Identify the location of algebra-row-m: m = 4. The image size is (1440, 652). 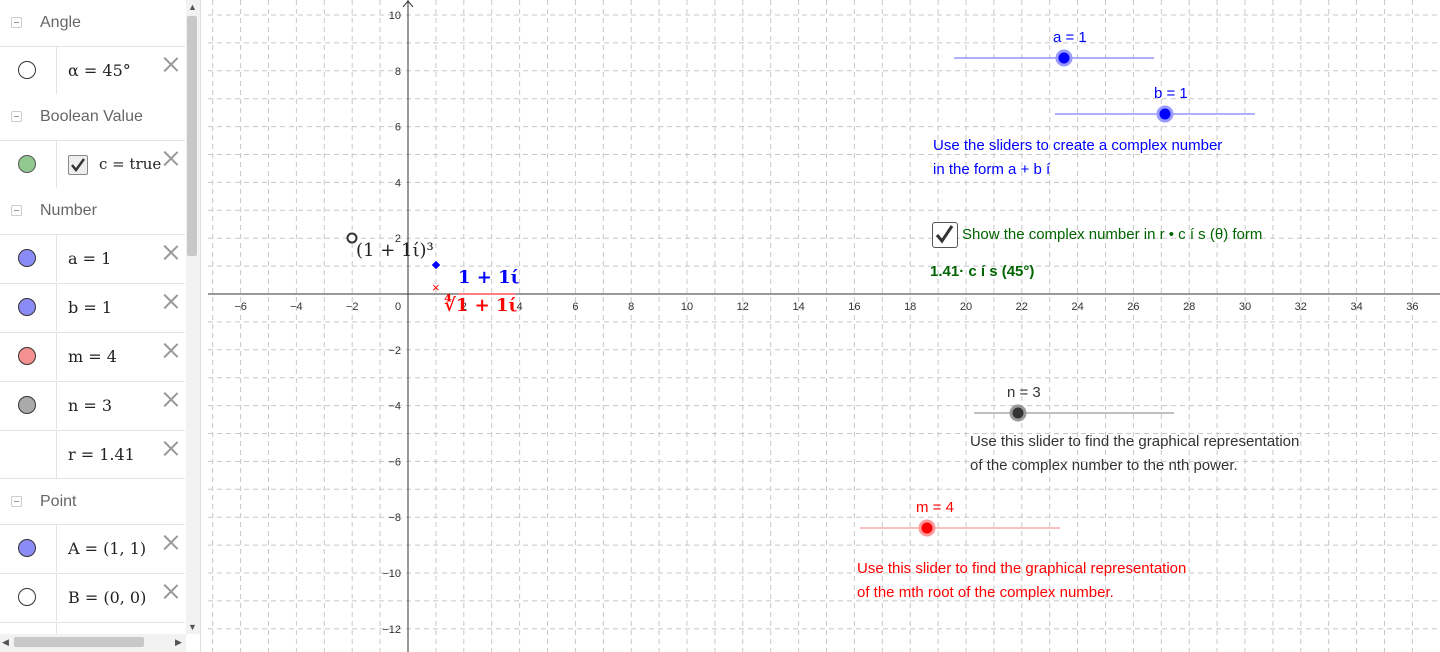
(92, 356).